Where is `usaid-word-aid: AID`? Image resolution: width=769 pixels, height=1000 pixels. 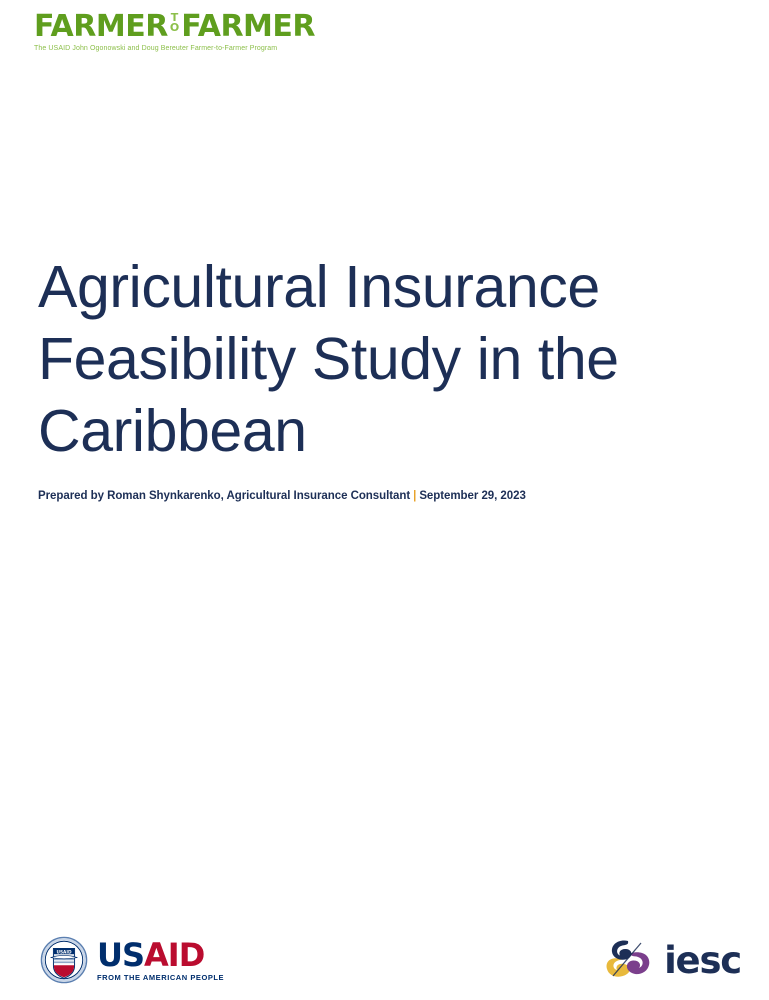
usaid-word-aid: AID is located at coordinates (174, 954).